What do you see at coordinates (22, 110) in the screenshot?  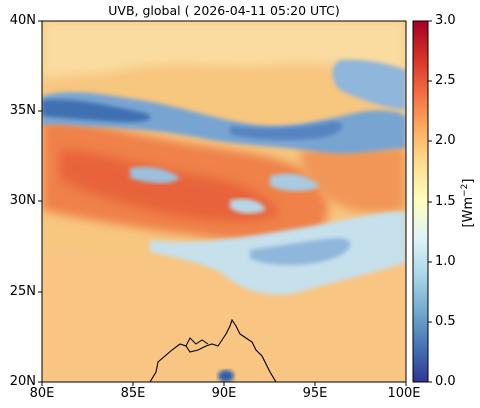 I see `lat-tick-label: 35N` at bounding box center [22, 110].